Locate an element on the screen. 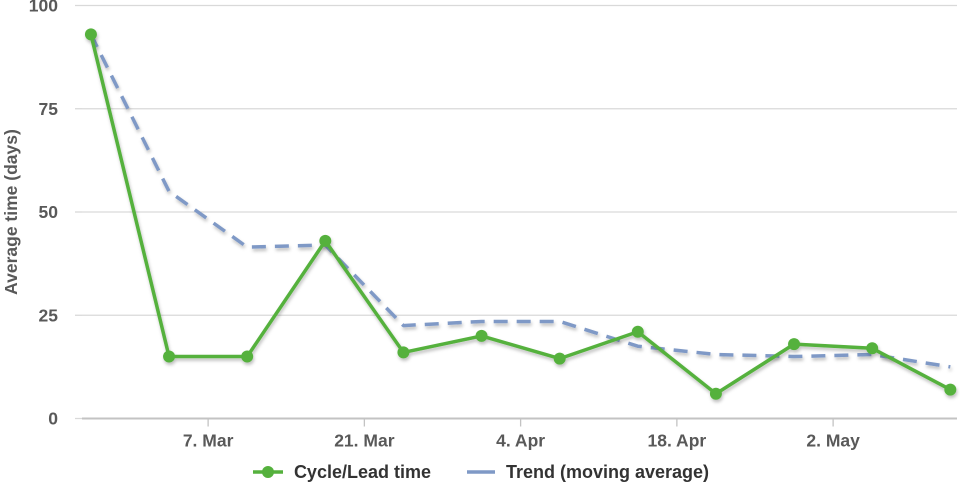 Image resolution: width=960 pixels, height=489 pixels. cycle-lead-time-legend-marker is located at coordinates (267, 472).